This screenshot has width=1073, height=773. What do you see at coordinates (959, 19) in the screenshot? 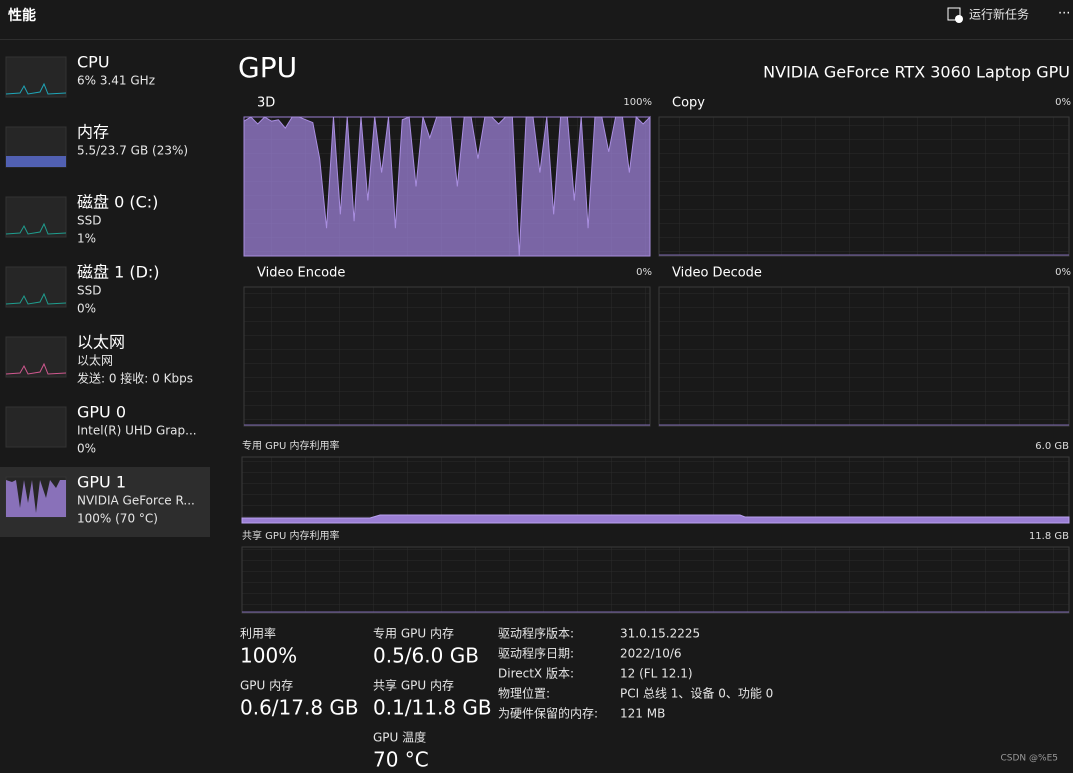
I see `run-task-icon-plus` at bounding box center [959, 19].